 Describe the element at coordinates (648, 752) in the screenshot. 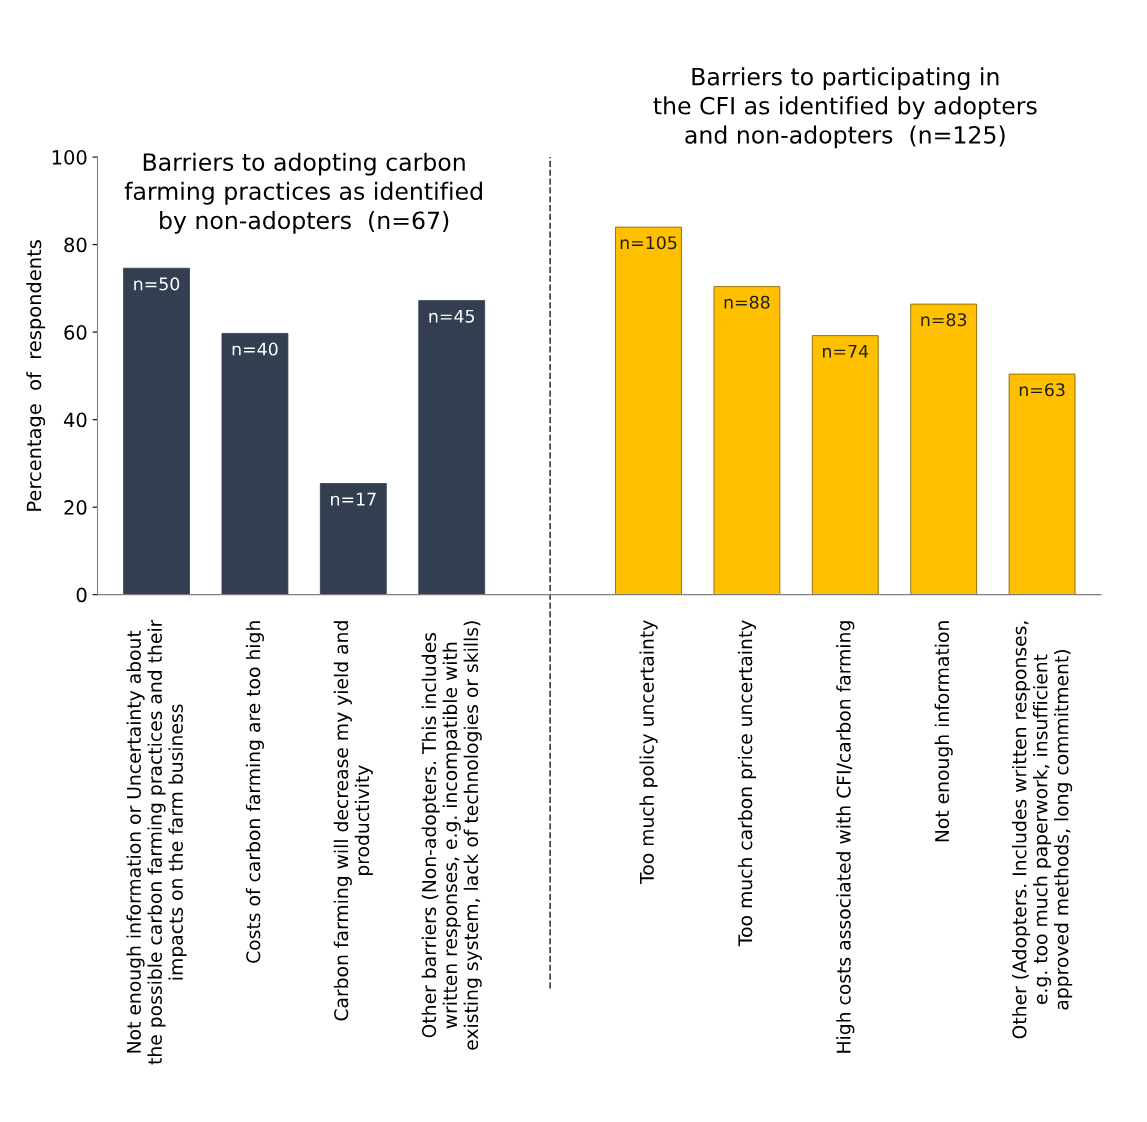

I see `x-tick-label: Too much policy uncertainty` at that location.